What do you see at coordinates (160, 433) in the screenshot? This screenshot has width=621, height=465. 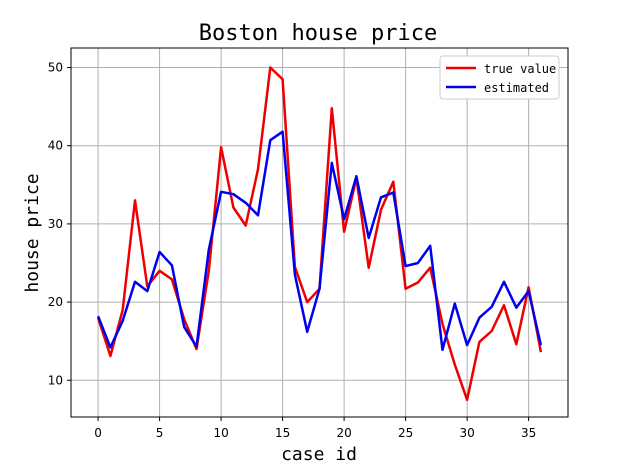 I see `x-tick-label: 5` at bounding box center [160, 433].